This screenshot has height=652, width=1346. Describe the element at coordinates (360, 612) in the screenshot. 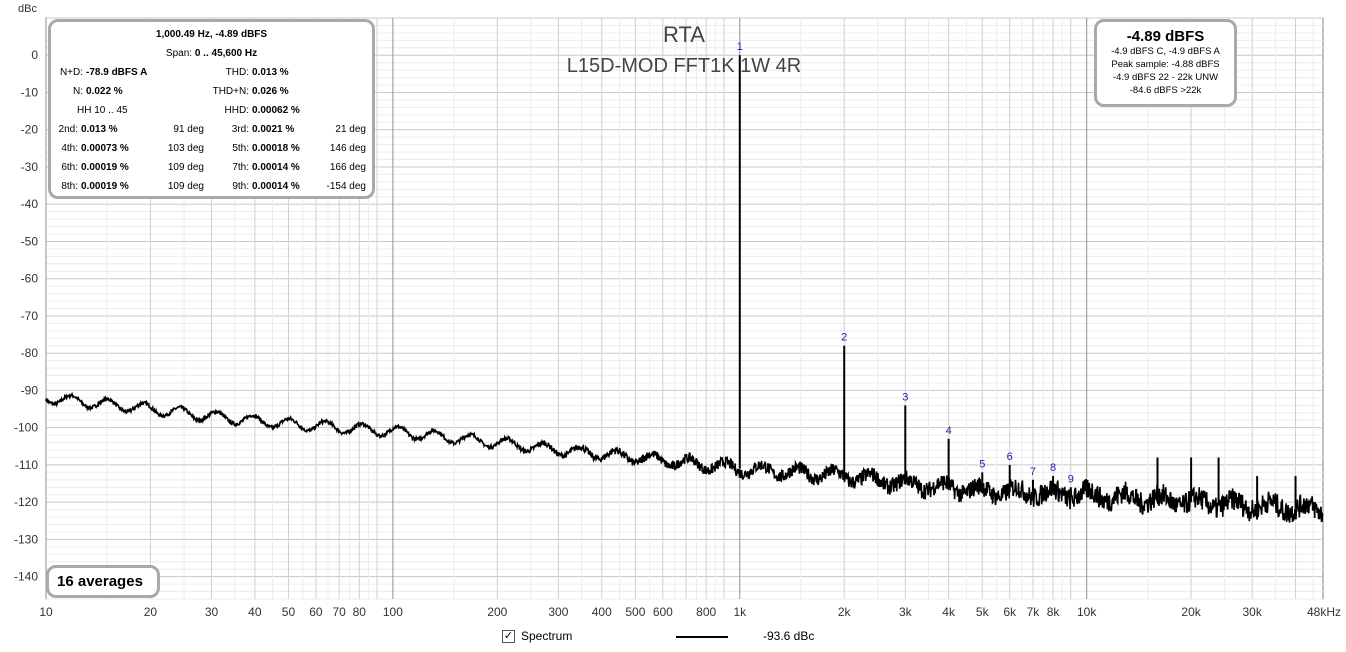

I see `x-tick-label: 80` at that location.